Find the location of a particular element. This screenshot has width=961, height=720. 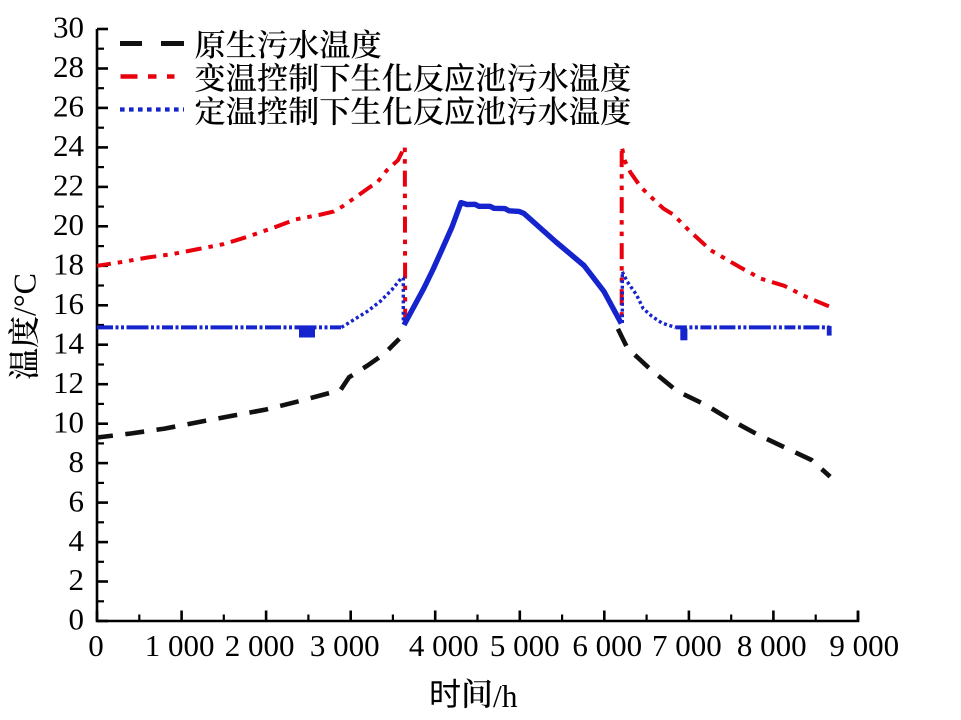

svg-text: 8 000 is located at coordinates (772, 645).